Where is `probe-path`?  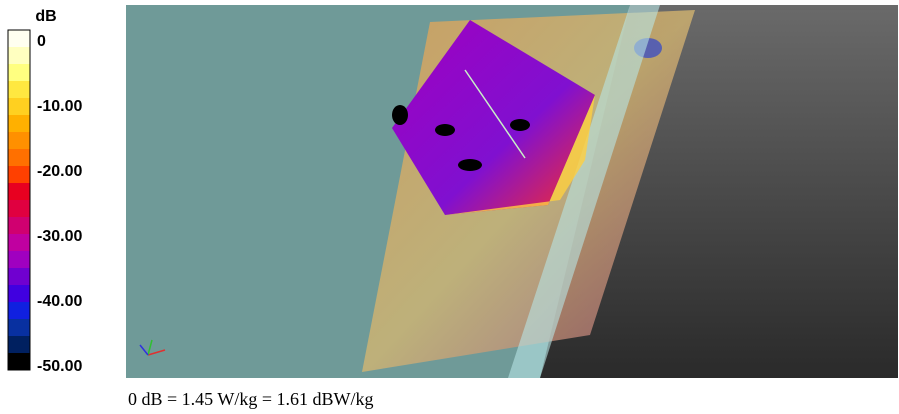 probe-path is located at coordinates (495, 114).